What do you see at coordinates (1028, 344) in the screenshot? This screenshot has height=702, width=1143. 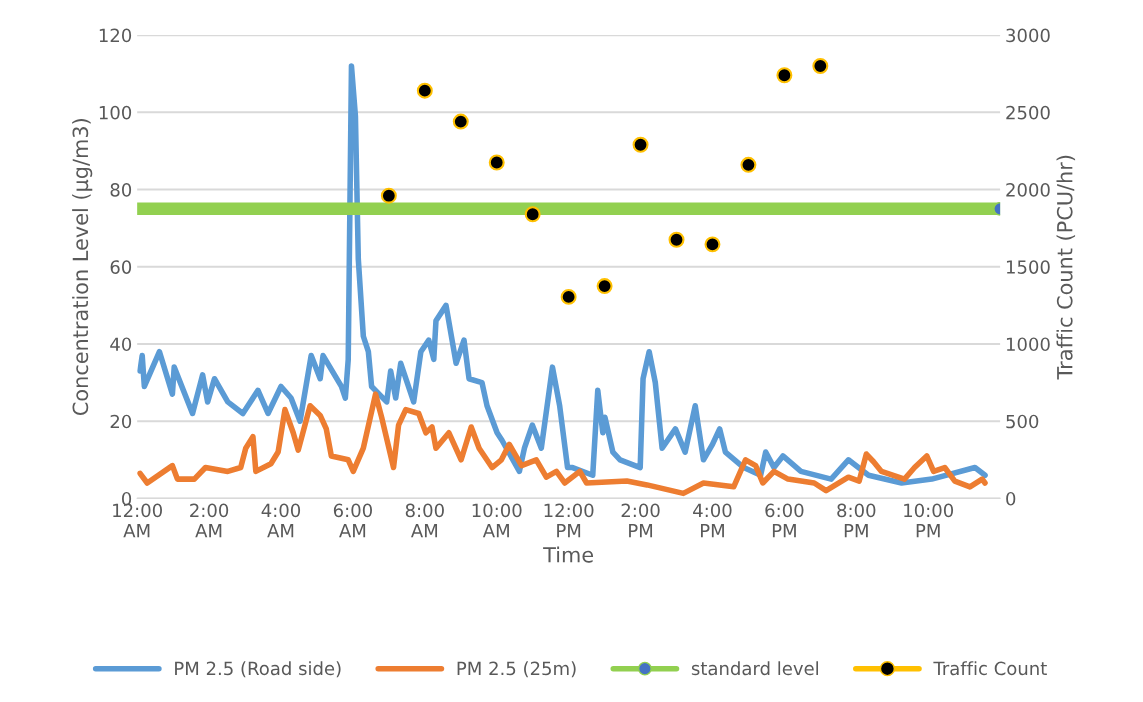 I see `y2-tick-label: 1000` at bounding box center [1028, 344].